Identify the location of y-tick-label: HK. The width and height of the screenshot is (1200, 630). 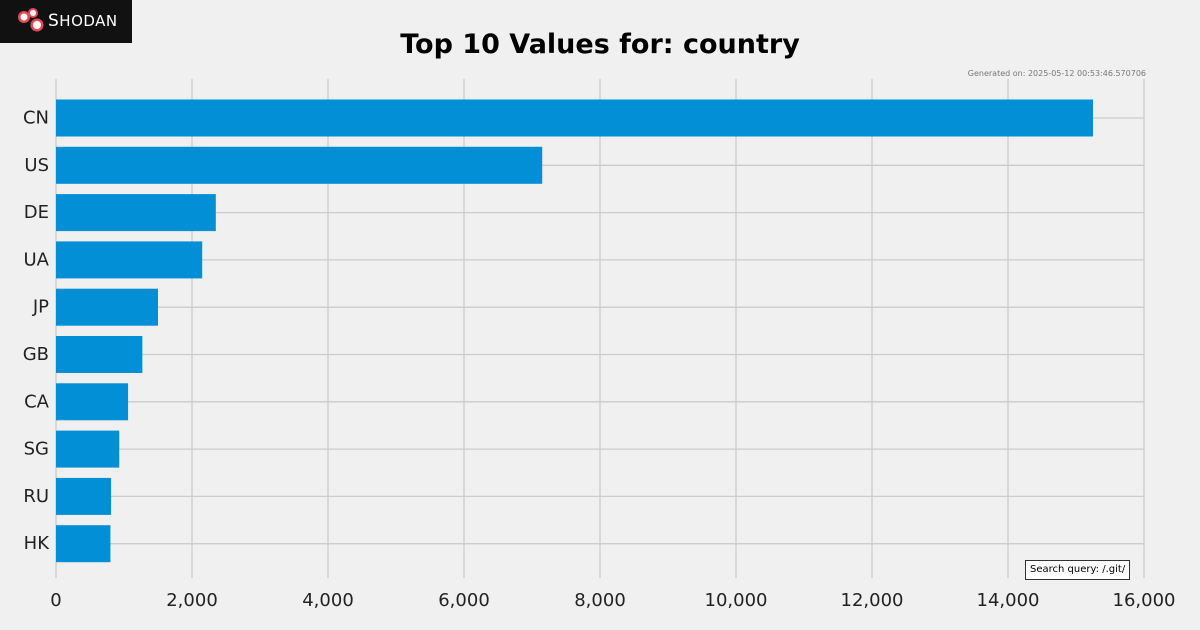
(37, 543).